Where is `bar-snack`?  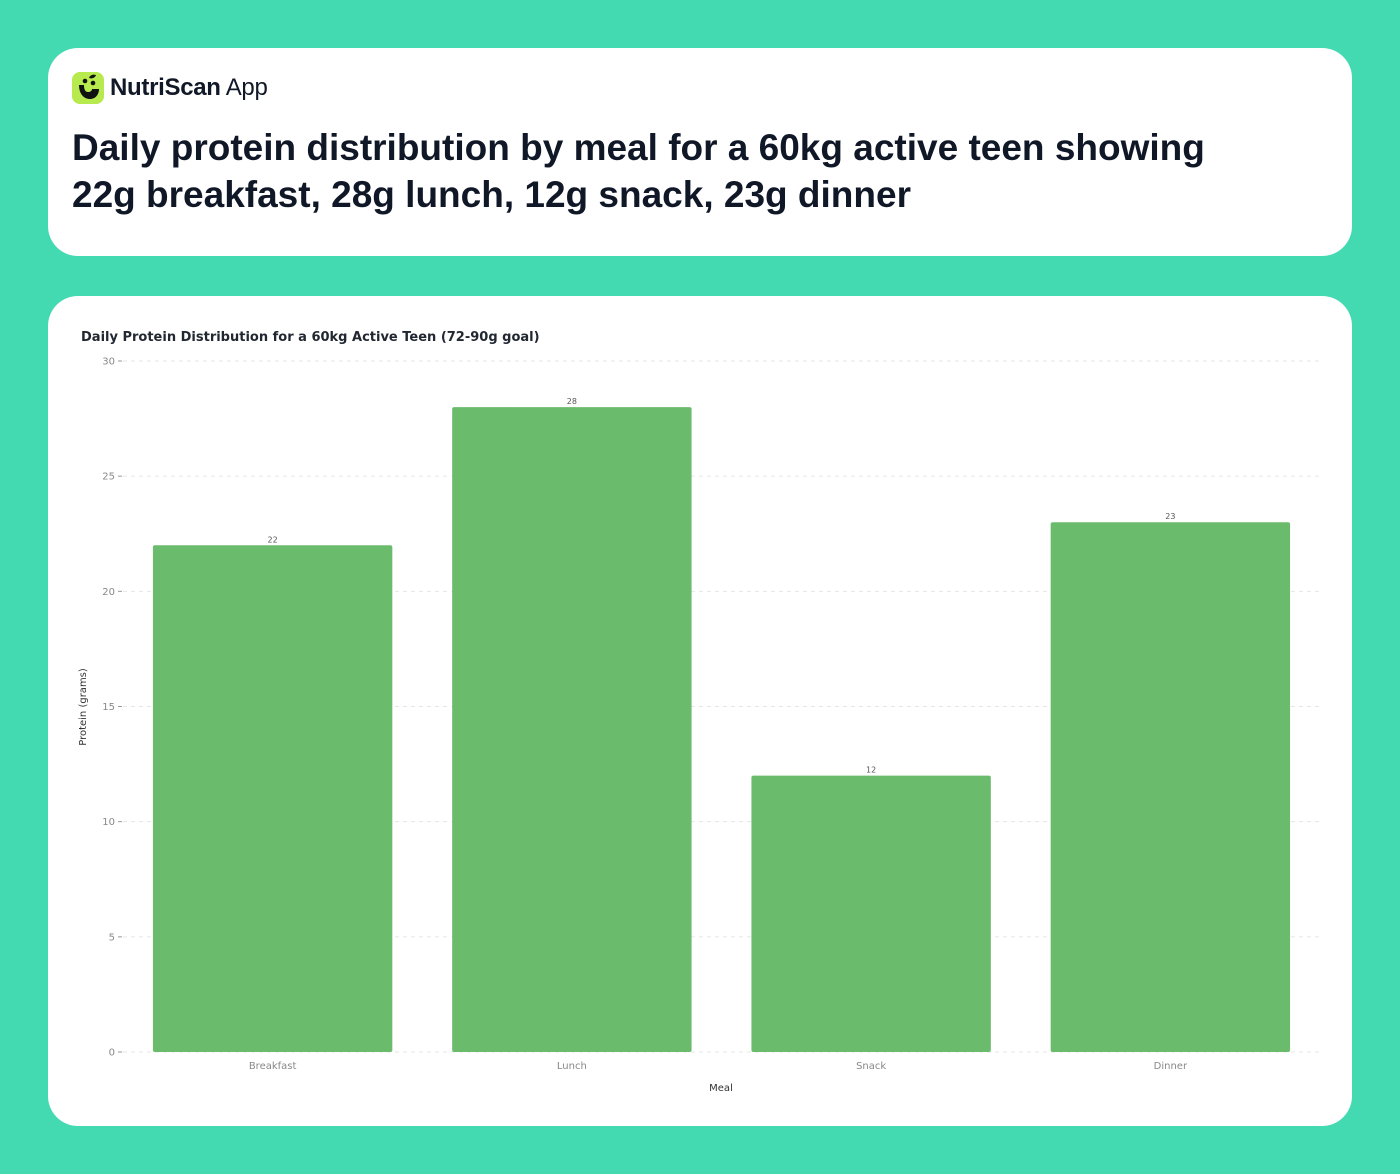
bar-snack is located at coordinates (871, 913).